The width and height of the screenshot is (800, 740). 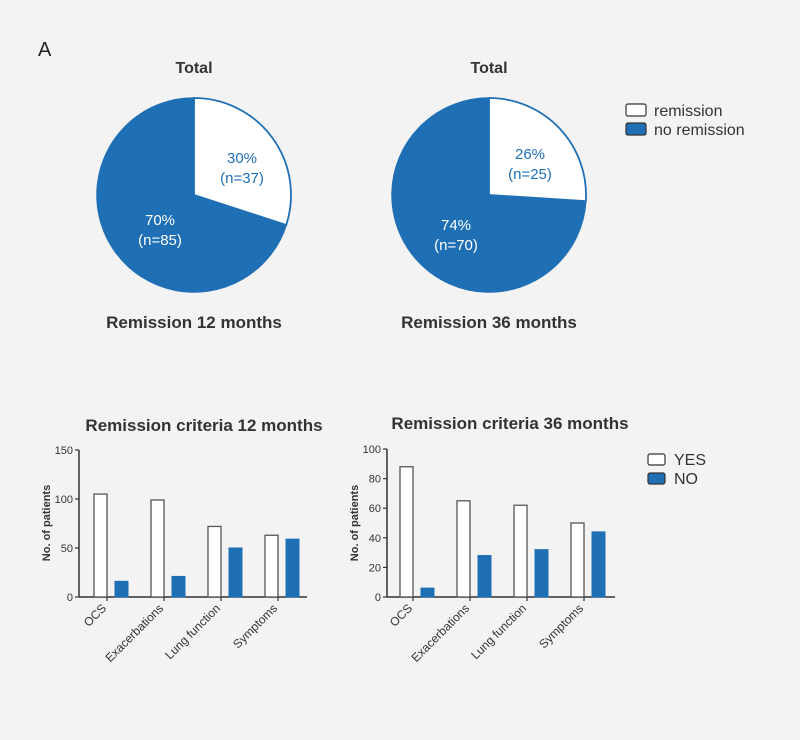 What do you see at coordinates (530, 174) in the screenshot?
I see `pie-slice-count-label: (n=25)` at bounding box center [530, 174].